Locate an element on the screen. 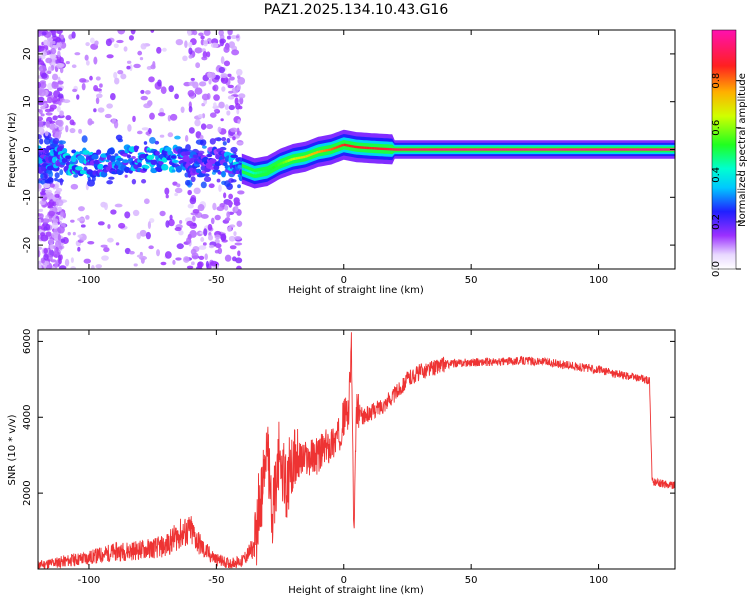 The image size is (750, 600). snr-x-tick-label: 0 is located at coordinates (344, 580).